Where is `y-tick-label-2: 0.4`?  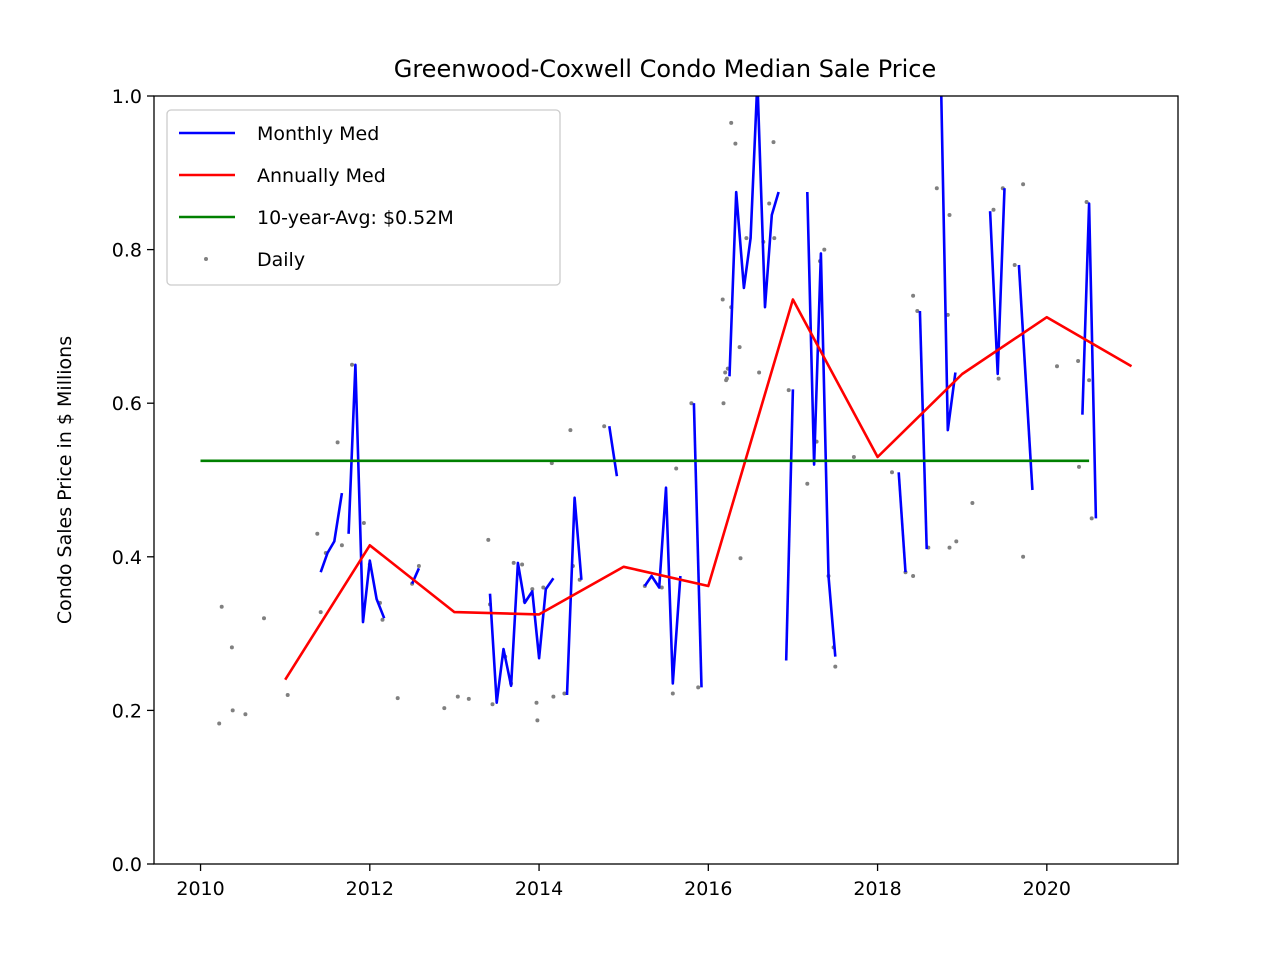 y-tick-label-2: 0.4 is located at coordinates (127, 558).